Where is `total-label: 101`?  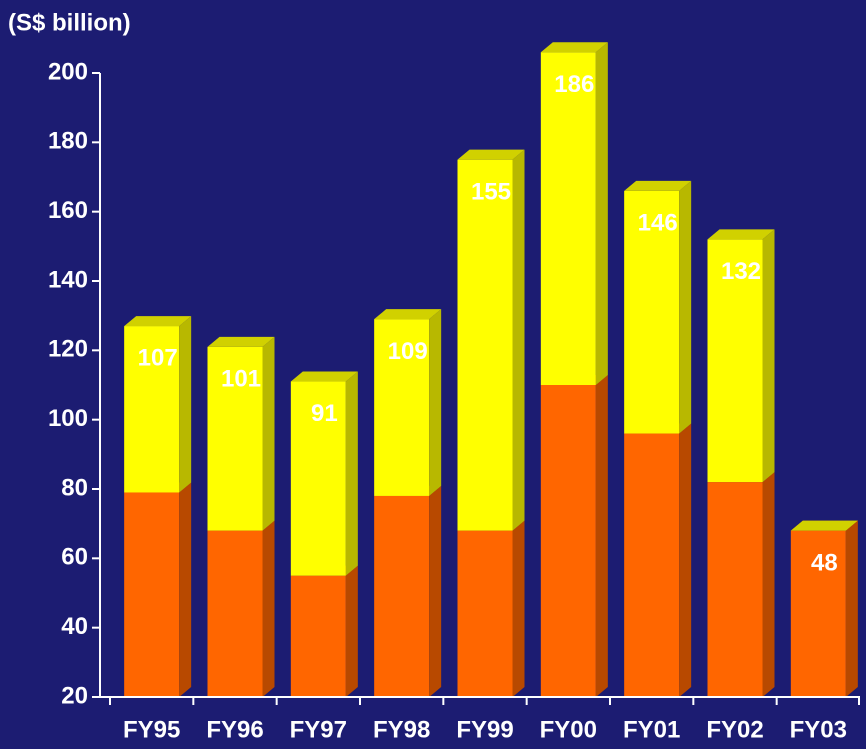 total-label: 101 is located at coordinates (241, 379).